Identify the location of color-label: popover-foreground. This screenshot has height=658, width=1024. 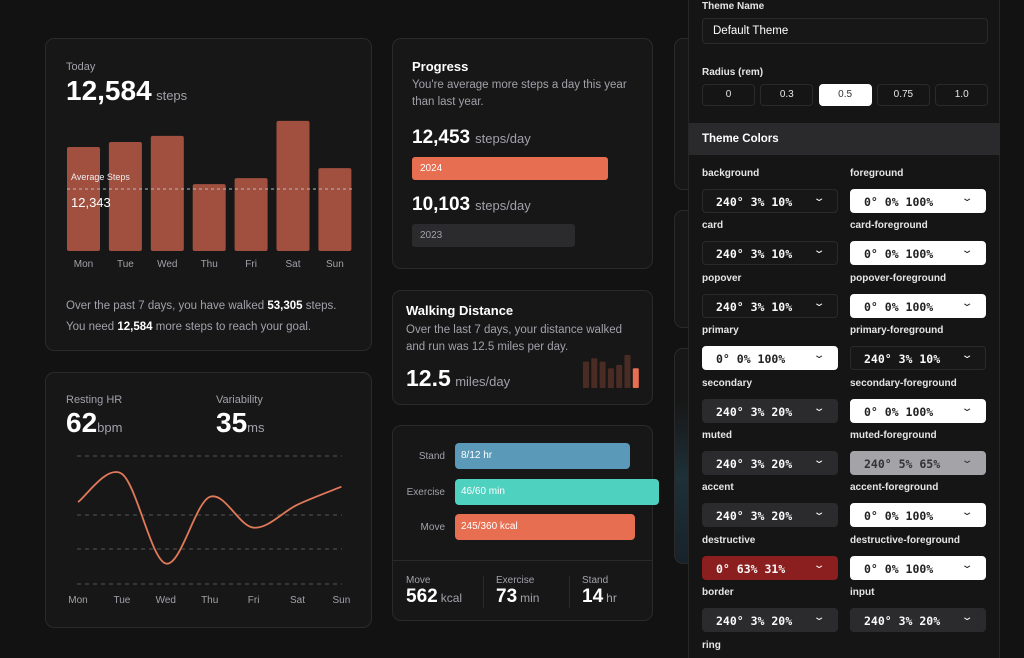
(898, 278).